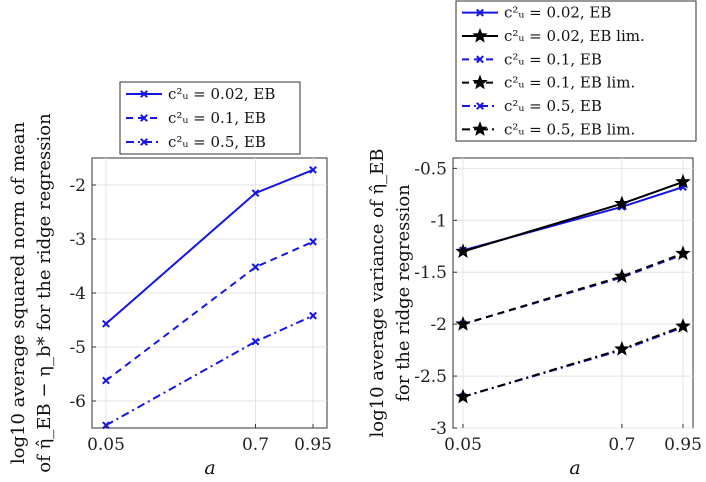 The width and height of the screenshot is (706, 482). I want to click on right-y-tick-label: -3, so click(438, 429).